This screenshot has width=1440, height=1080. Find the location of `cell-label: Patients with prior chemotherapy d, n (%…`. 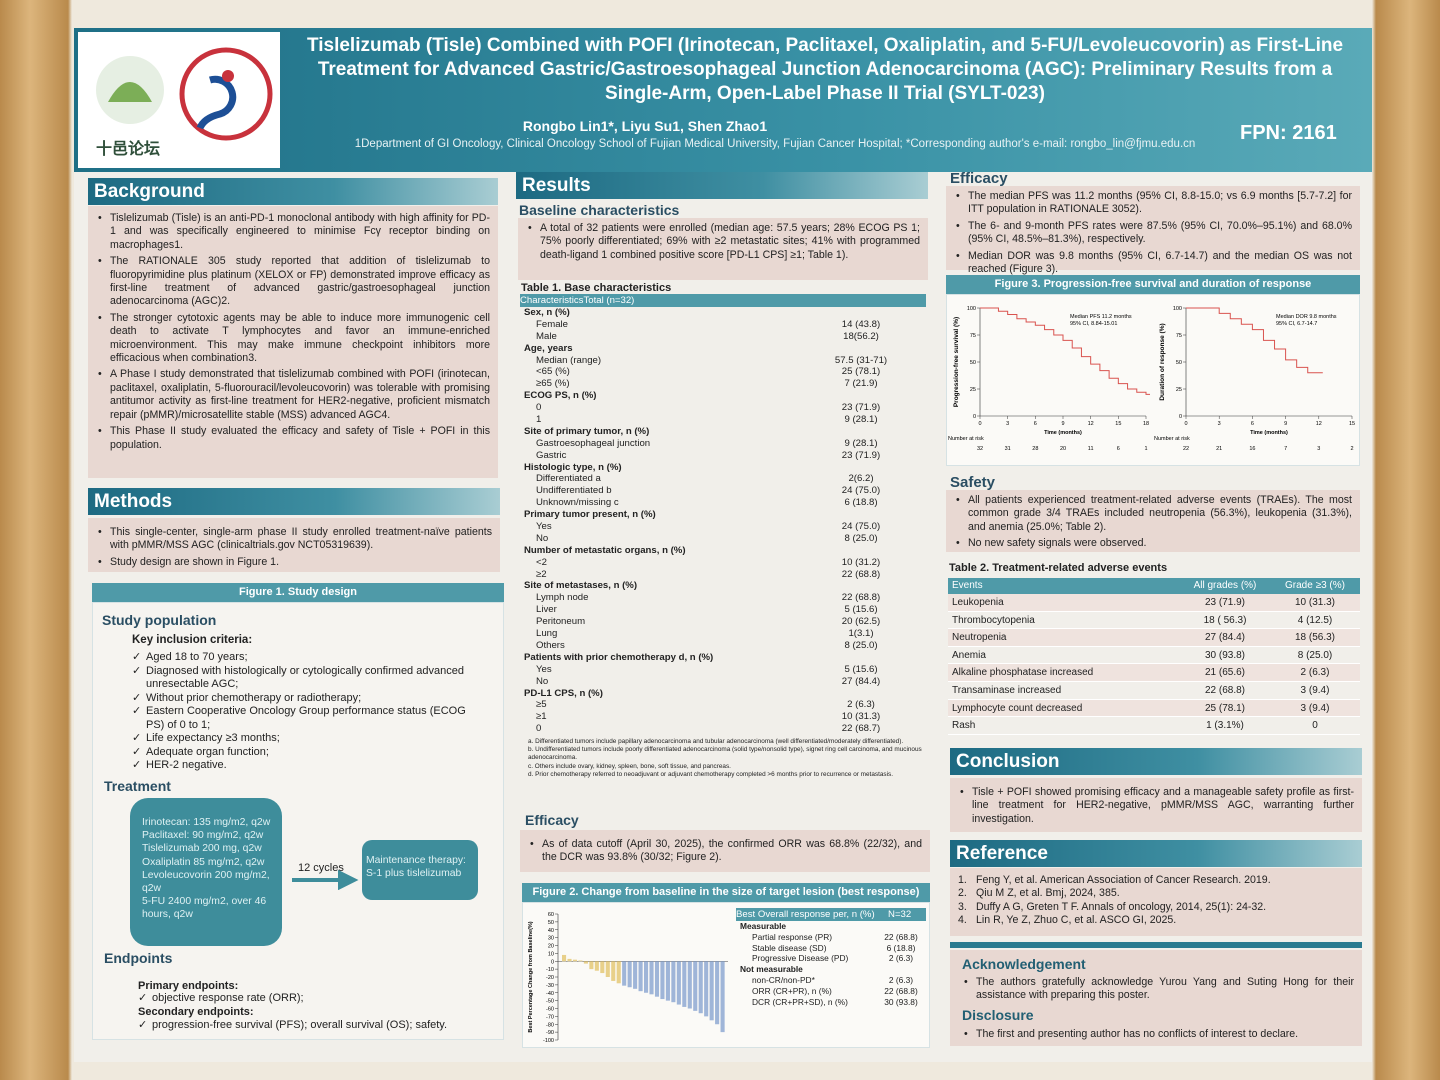

cell-label: Patients with prior chemotherapy d, n (%… is located at coordinates (619, 657).